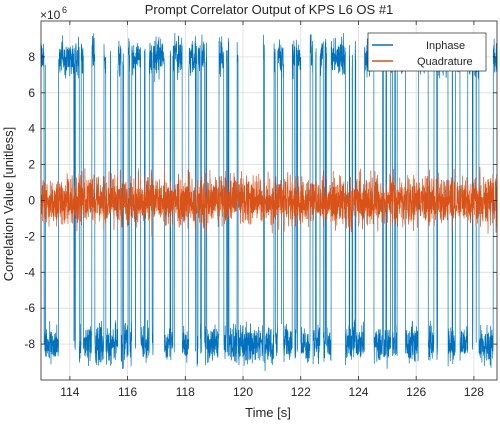  I want to click on x-tick-label: 124, so click(358, 392).